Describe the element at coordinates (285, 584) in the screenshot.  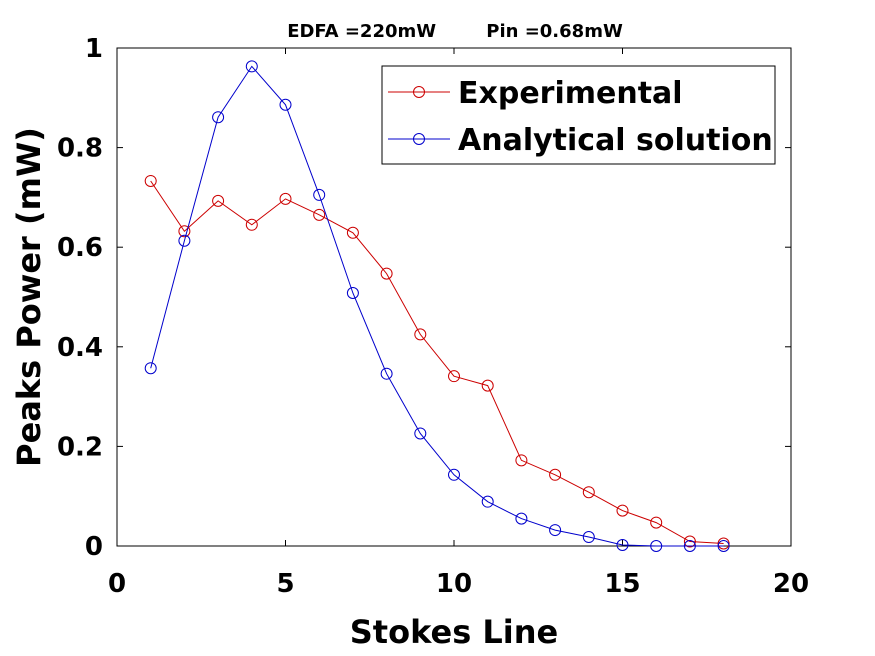
I see `x-tick-label: 5` at that location.